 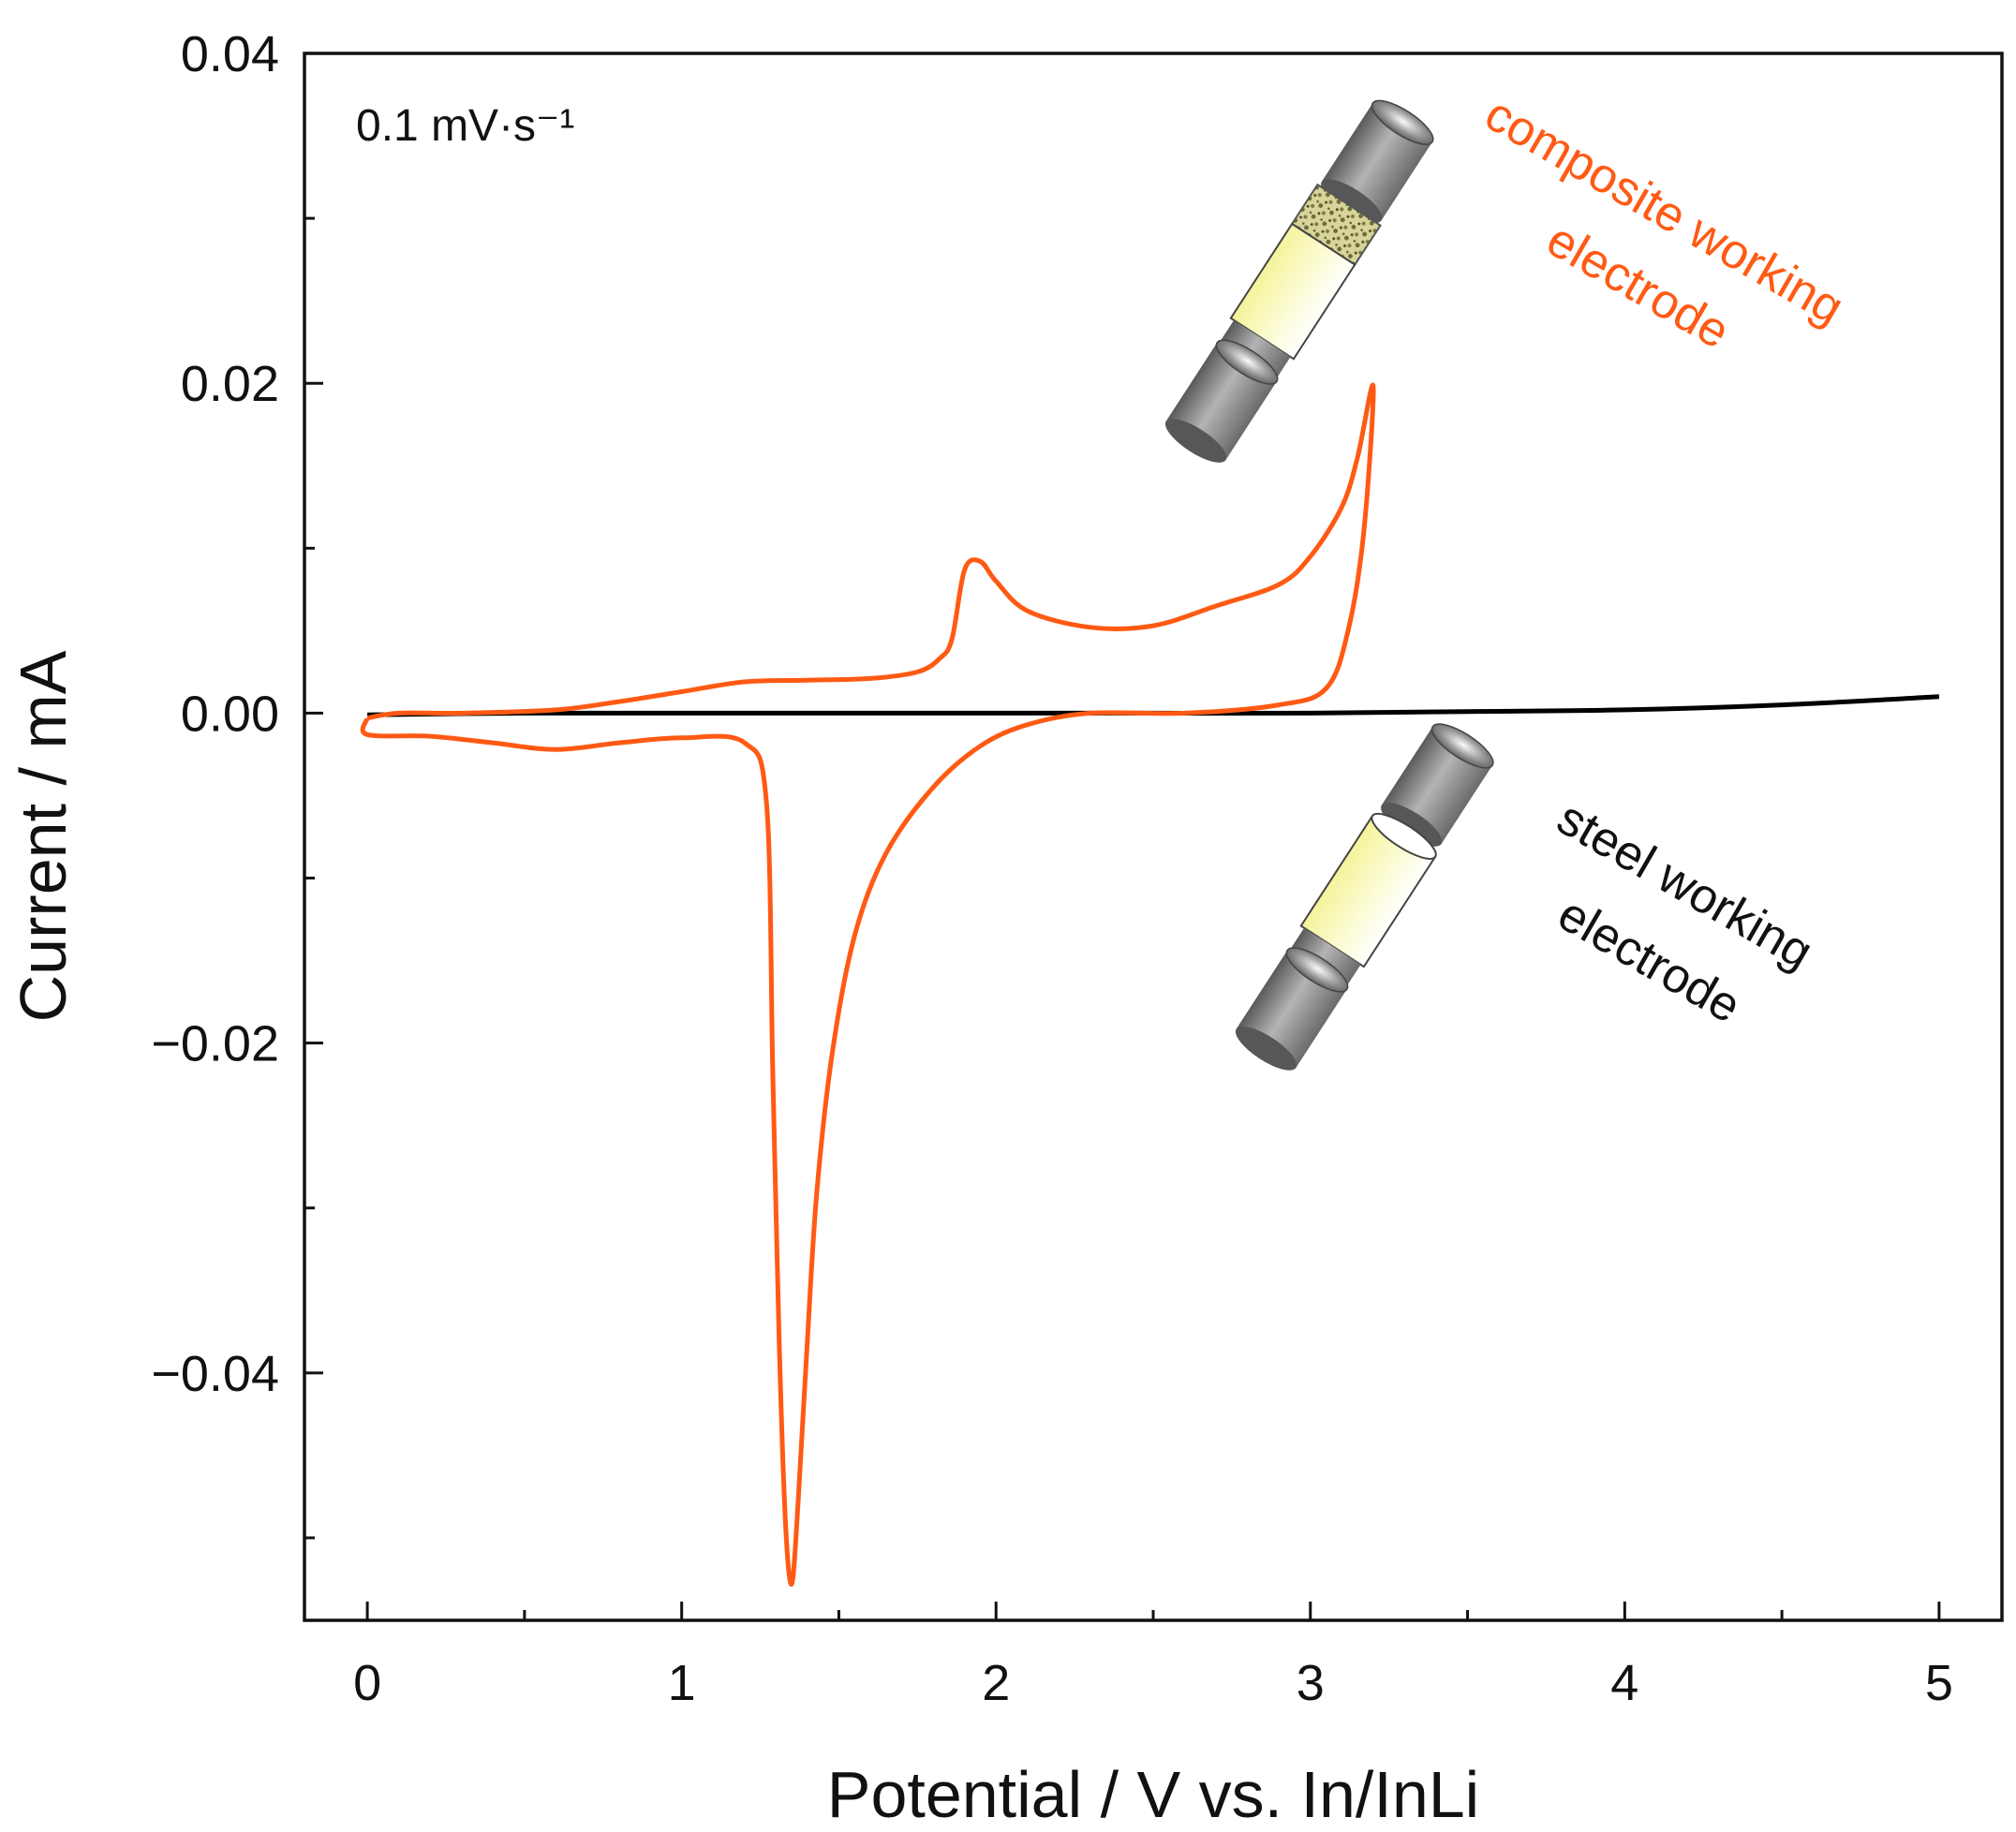 I want to click on y-tick-label: 0.04, so click(x=230, y=54).